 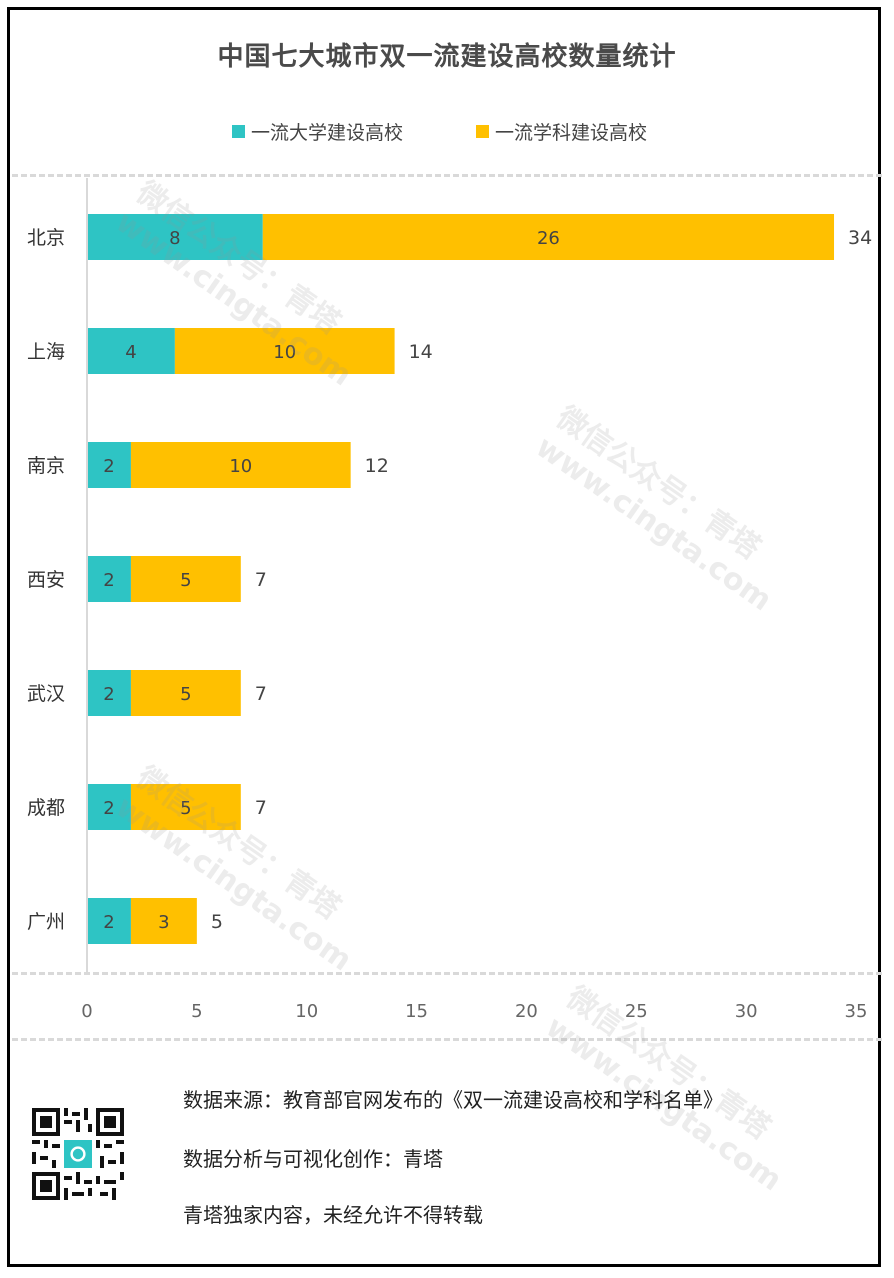 What do you see at coordinates (746, 1011) in the screenshot?
I see `x-tick-label: 30` at bounding box center [746, 1011].